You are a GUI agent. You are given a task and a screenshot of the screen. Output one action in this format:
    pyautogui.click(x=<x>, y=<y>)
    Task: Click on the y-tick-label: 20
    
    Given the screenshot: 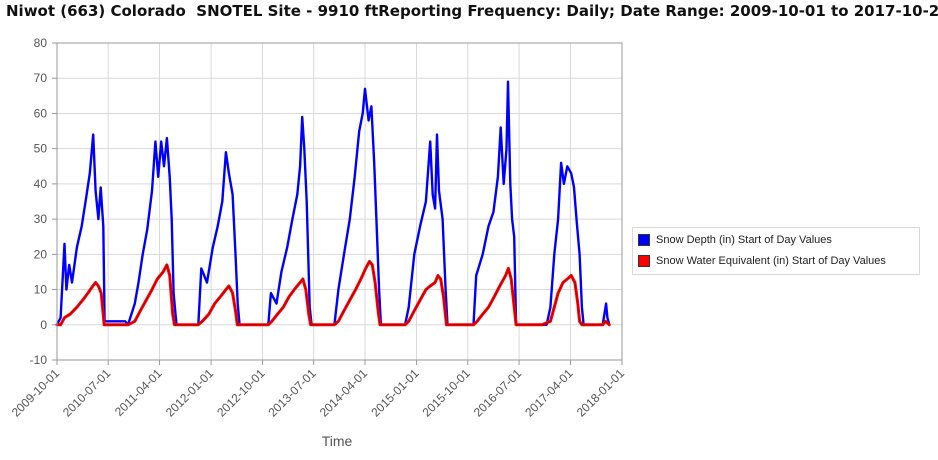 What is the action you would take?
    pyautogui.click(x=41, y=254)
    